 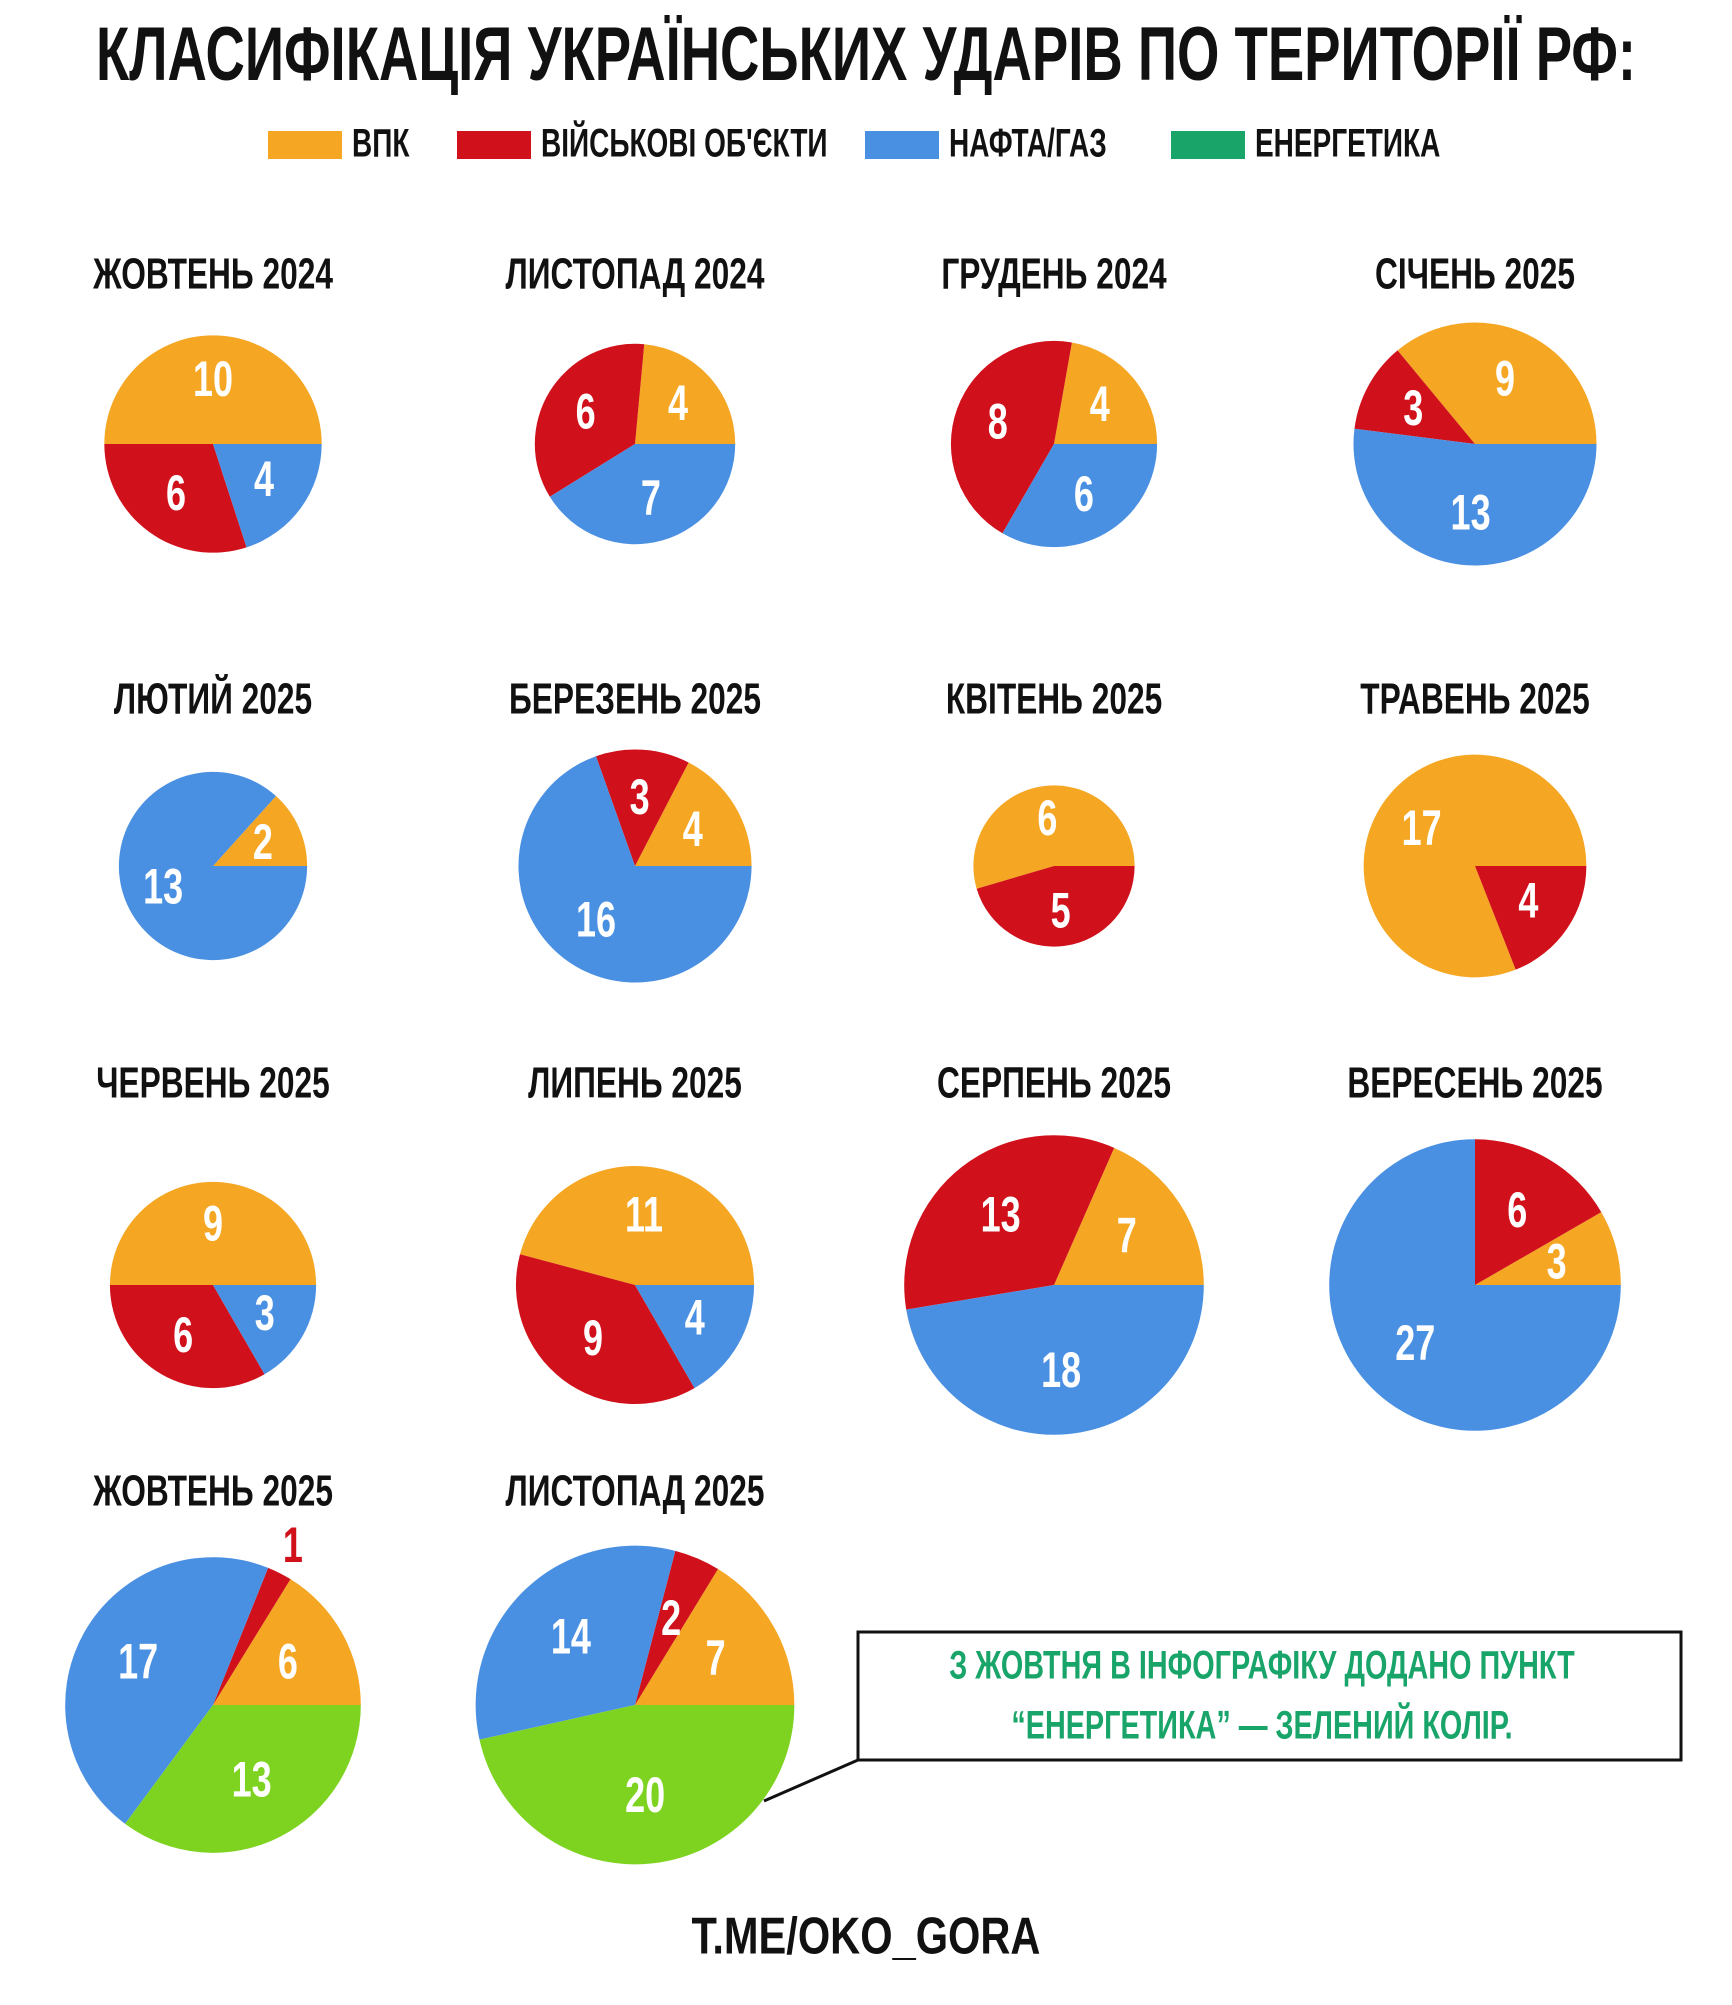 What do you see at coordinates (998, 422) in the screenshot?
I see `slice-label: 8` at bounding box center [998, 422].